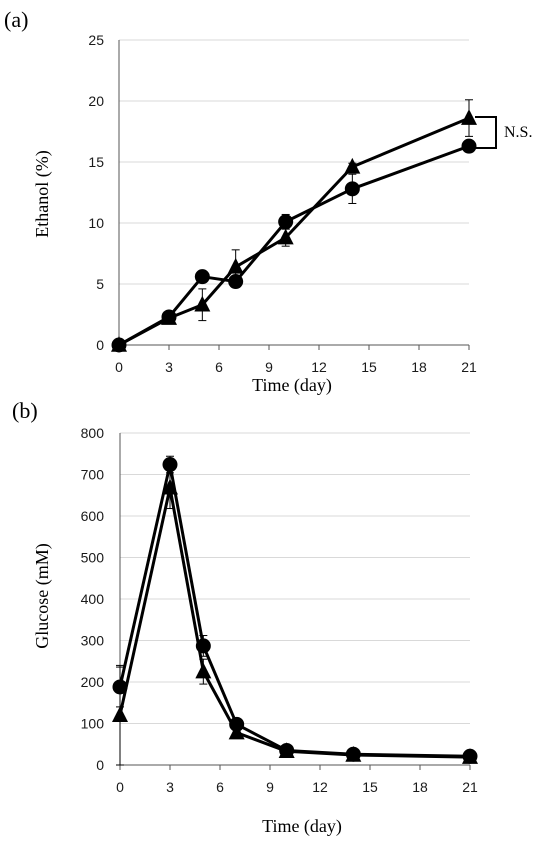  What do you see at coordinates (42, 595) in the screenshot?
I see `panel-b-y-axis-title: Glucose (mM)` at bounding box center [42, 595].